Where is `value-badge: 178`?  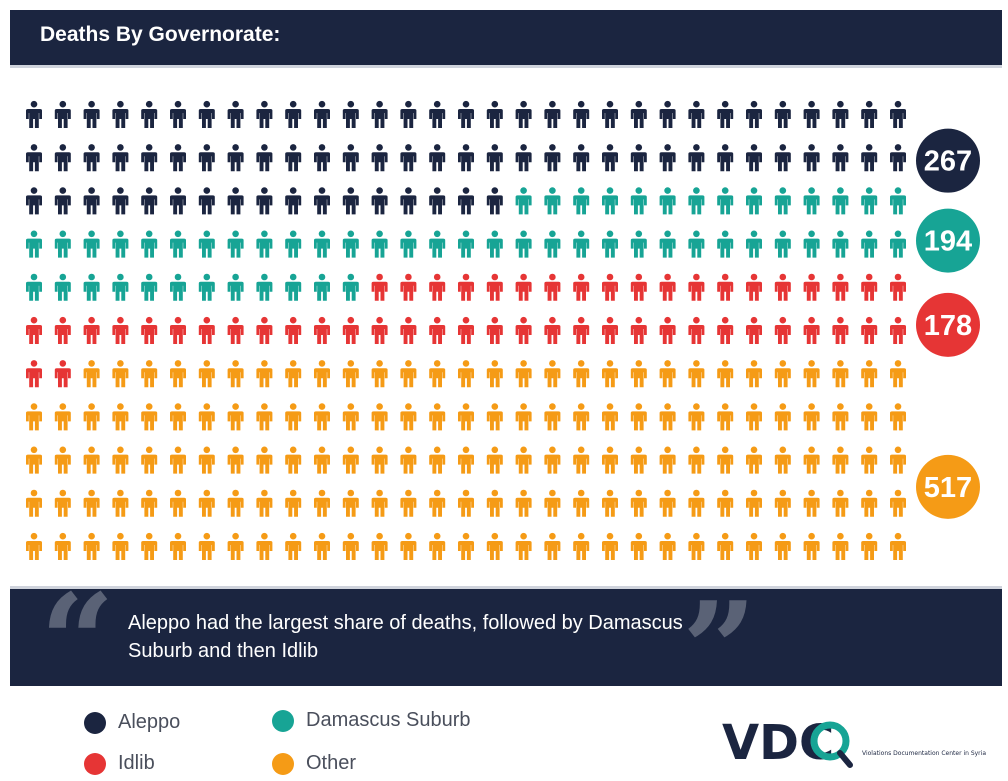
value-badge: 178 is located at coordinates (948, 324).